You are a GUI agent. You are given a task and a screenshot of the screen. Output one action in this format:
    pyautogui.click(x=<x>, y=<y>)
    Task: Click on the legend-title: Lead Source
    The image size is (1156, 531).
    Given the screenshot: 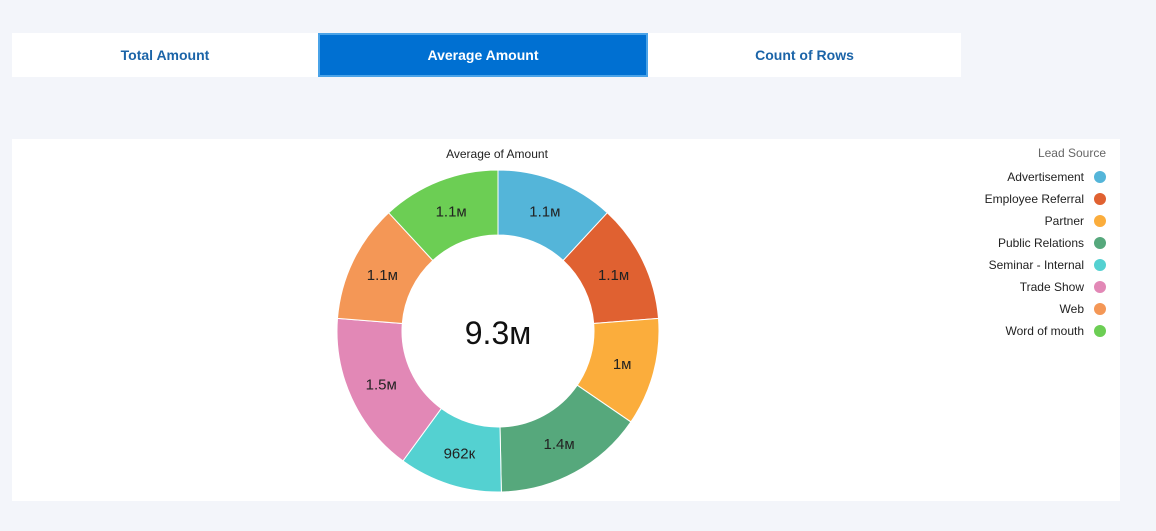 What is the action you would take?
    pyautogui.click(x=1072, y=153)
    